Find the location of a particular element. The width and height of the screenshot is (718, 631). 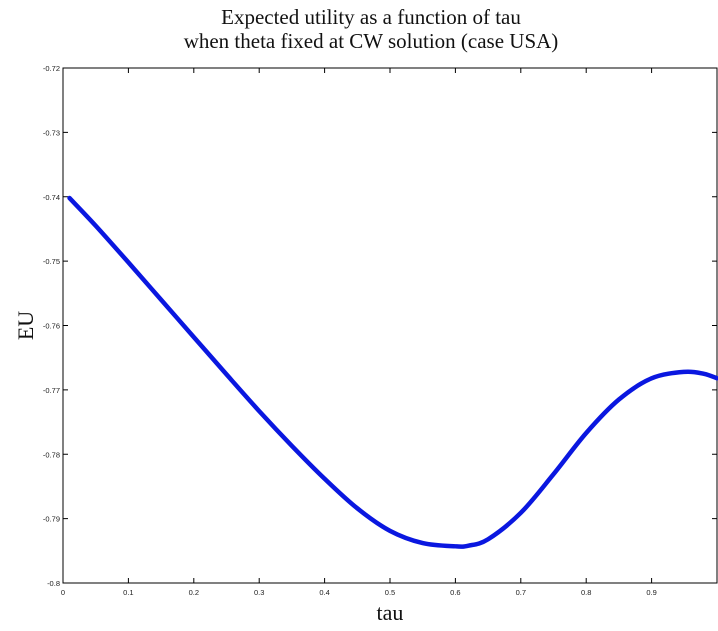

x-tick-label: 0.1 is located at coordinates (128, 592).